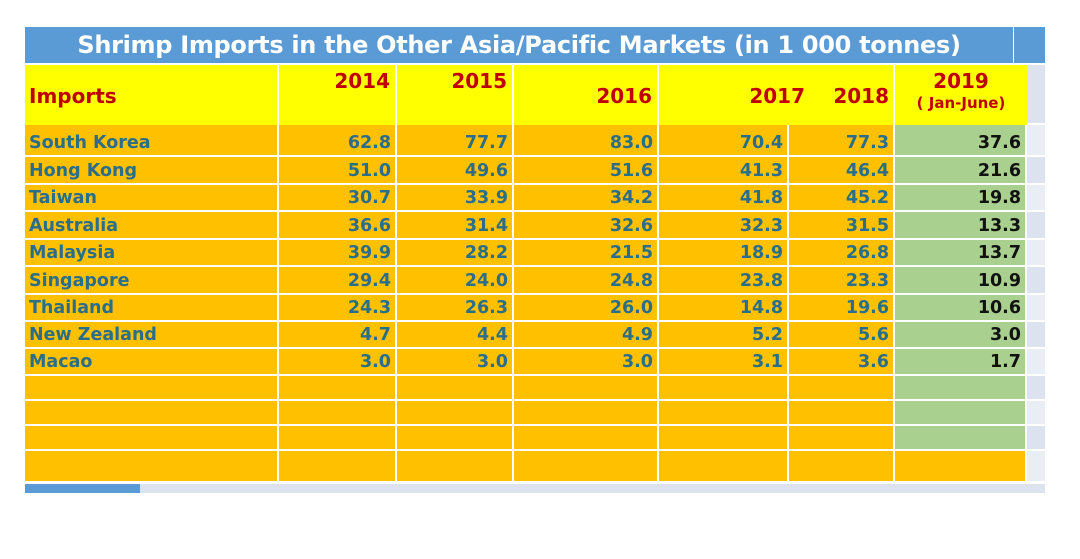 The height and width of the screenshot is (559, 1080). Describe the element at coordinates (338, 253) in the screenshot. I see `table-cell-2014: 39.9` at that location.